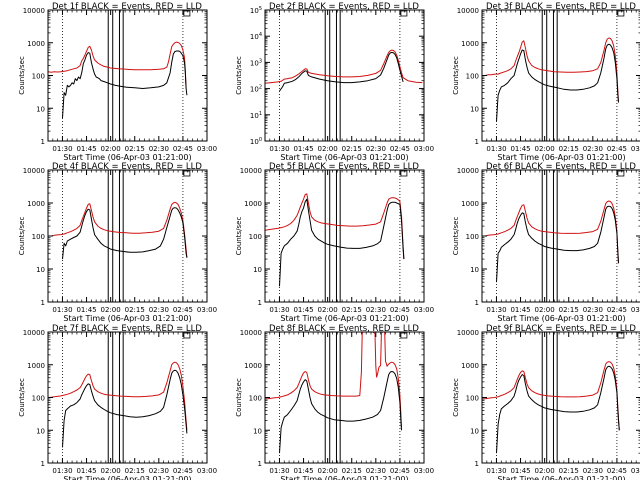  Describe the element at coordinates (256, 62) in the screenshot. I see `y-tick-label: 10³` at that location.